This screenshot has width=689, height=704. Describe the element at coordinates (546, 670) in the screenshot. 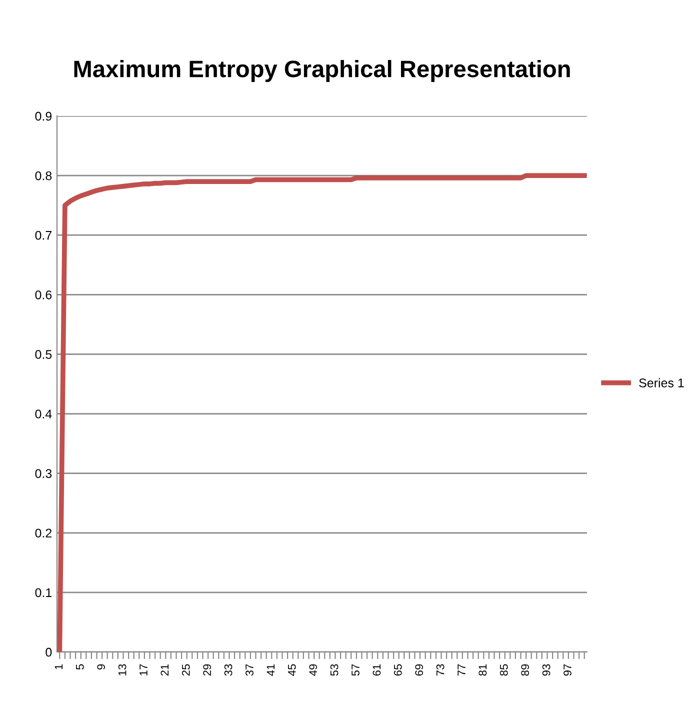

I see `x-tick-label: 93` at that location.